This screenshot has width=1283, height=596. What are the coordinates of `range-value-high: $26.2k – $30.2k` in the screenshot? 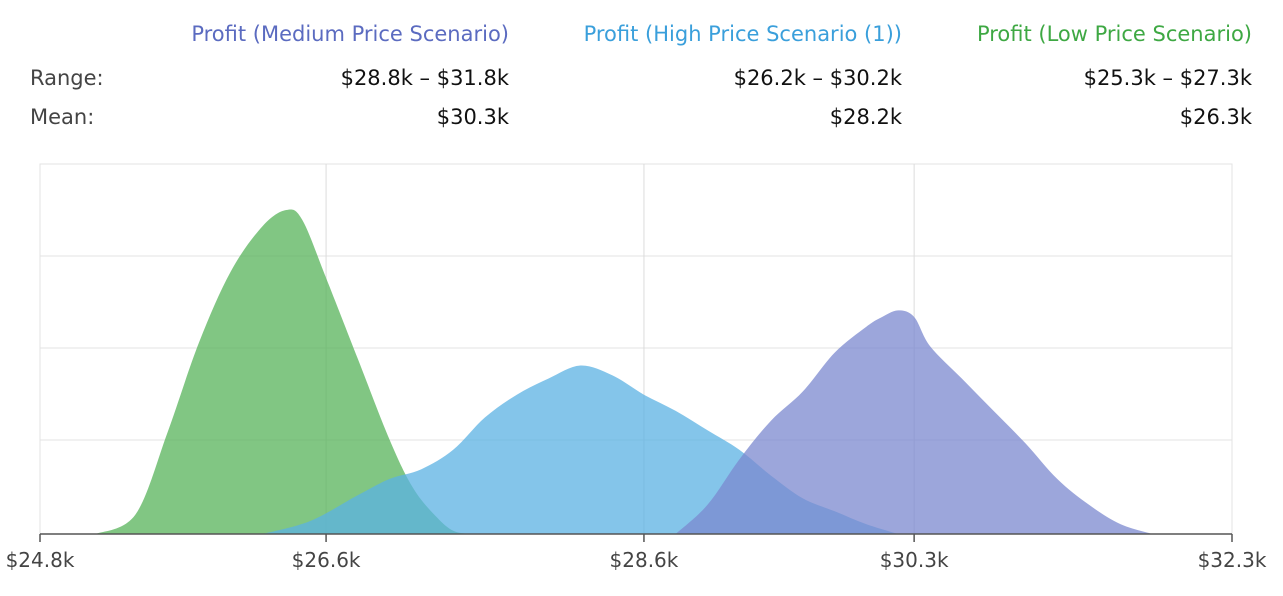 It's located at (817, 78).